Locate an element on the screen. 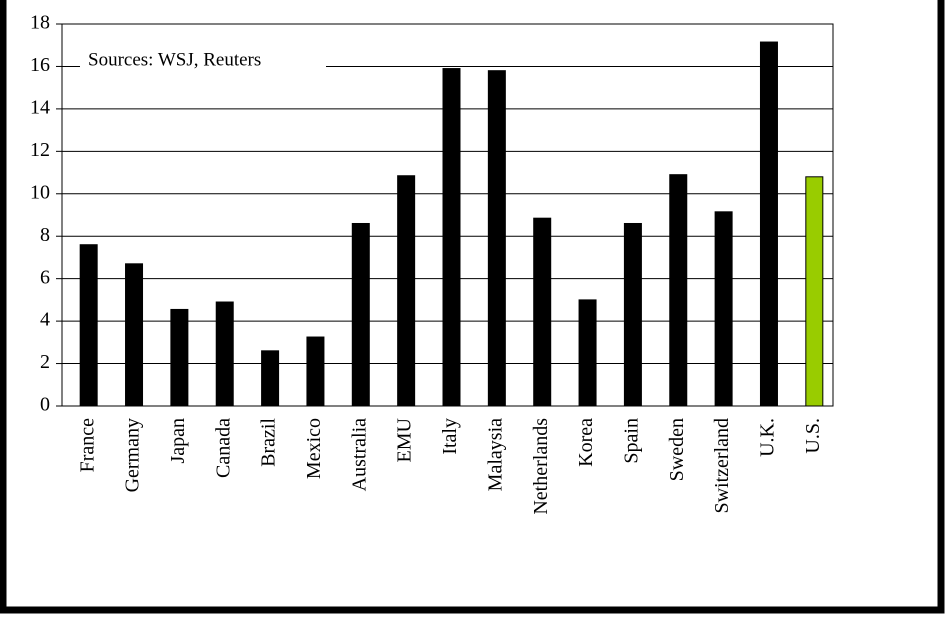 Image resolution: width=945 pixels, height=618 pixels. x-tick-label: EMU is located at coordinates (405, 439).